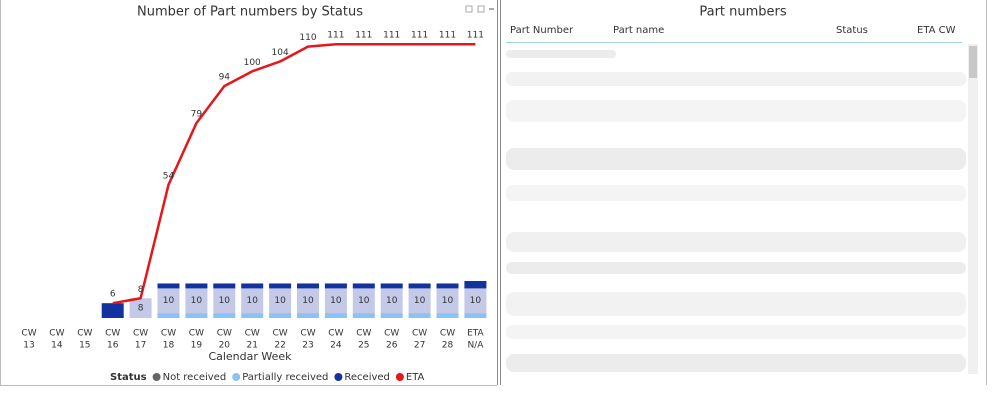 This screenshot has width=998, height=408. What do you see at coordinates (169, 346) in the screenshot?
I see `x-tick-label: 18` at bounding box center [169, 346].